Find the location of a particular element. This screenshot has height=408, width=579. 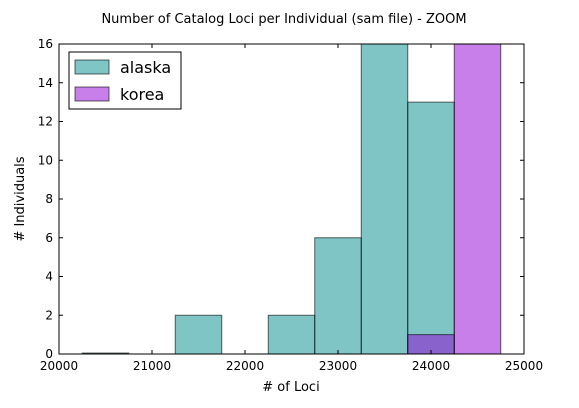

y-tick-label: 12 is located at coordinates (45, 122).